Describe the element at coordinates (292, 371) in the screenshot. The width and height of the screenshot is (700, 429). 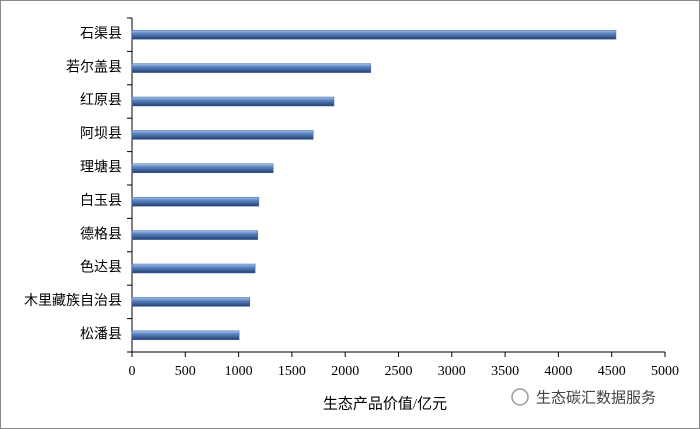
I see `x-tick-label: 1500` at that location.